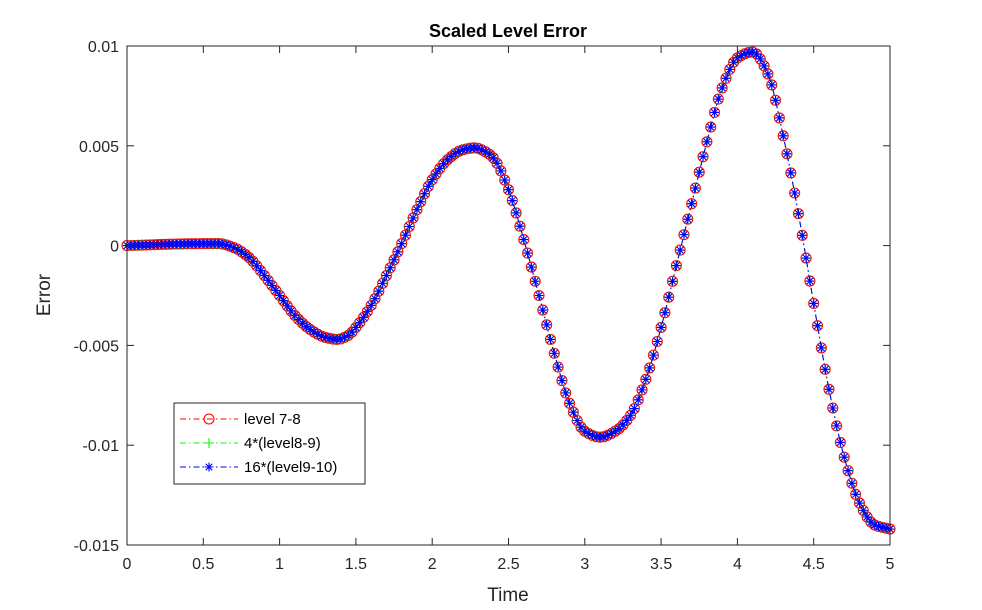  I want to click on y-tick-label: -0.005, so click(96, 346).